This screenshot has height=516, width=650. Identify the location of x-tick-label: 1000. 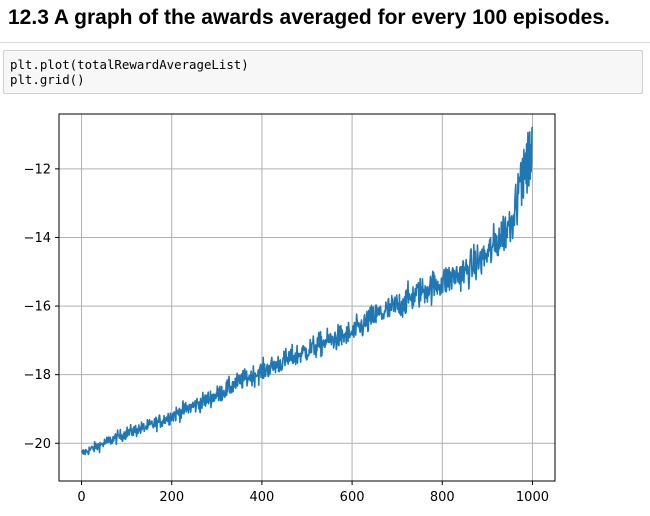
(532, 497).